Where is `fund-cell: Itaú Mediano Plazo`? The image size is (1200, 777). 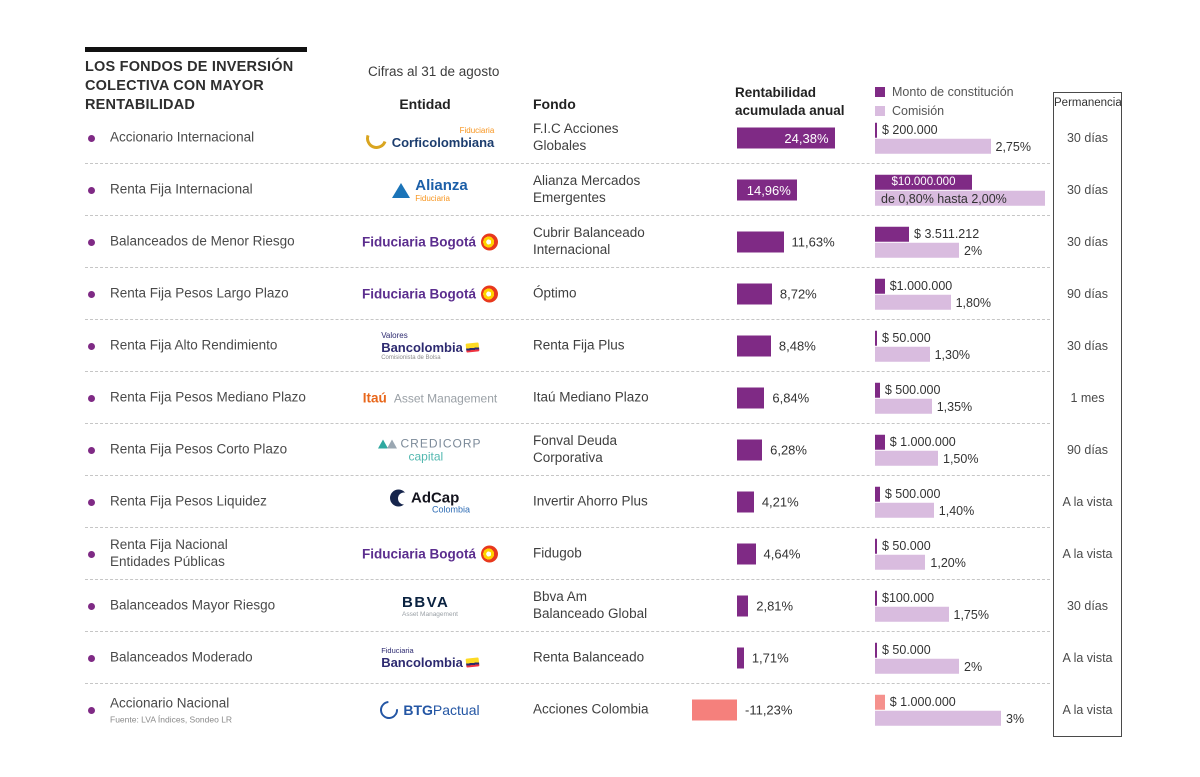
fund-cell: Itaú Mediano Plazo is located at coordinates (620, 398).